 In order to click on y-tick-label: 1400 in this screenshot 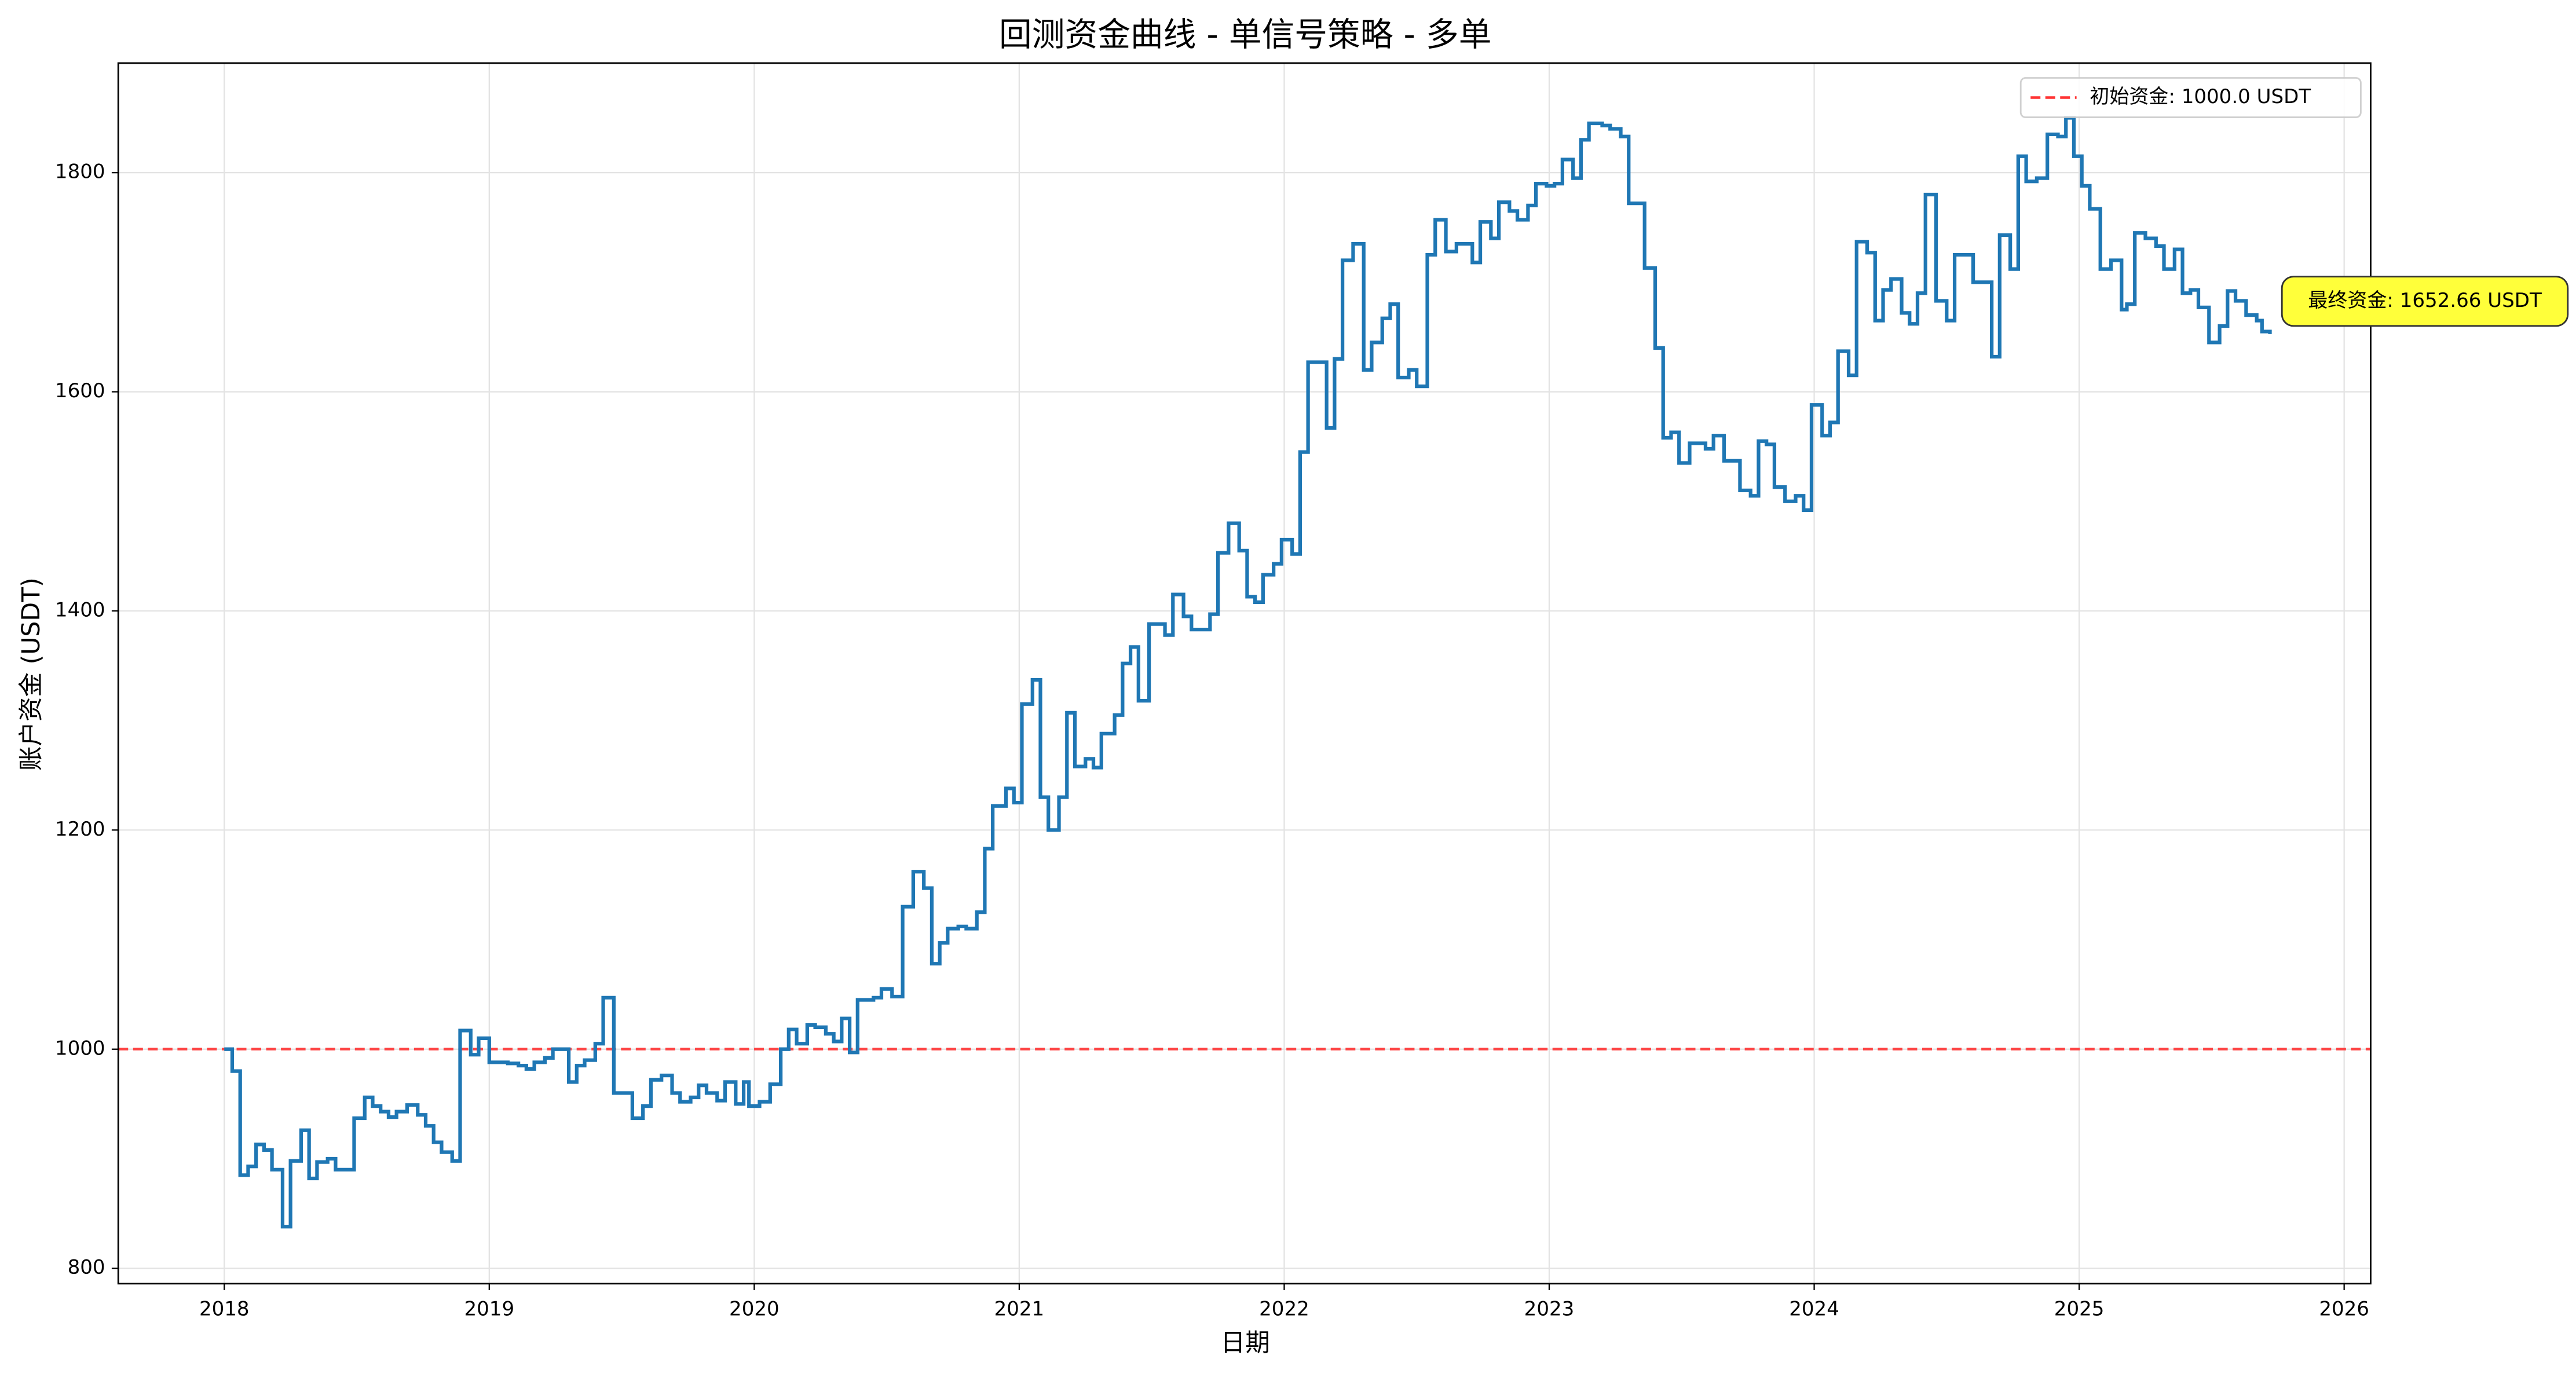, I will do `click(80, 609)`.